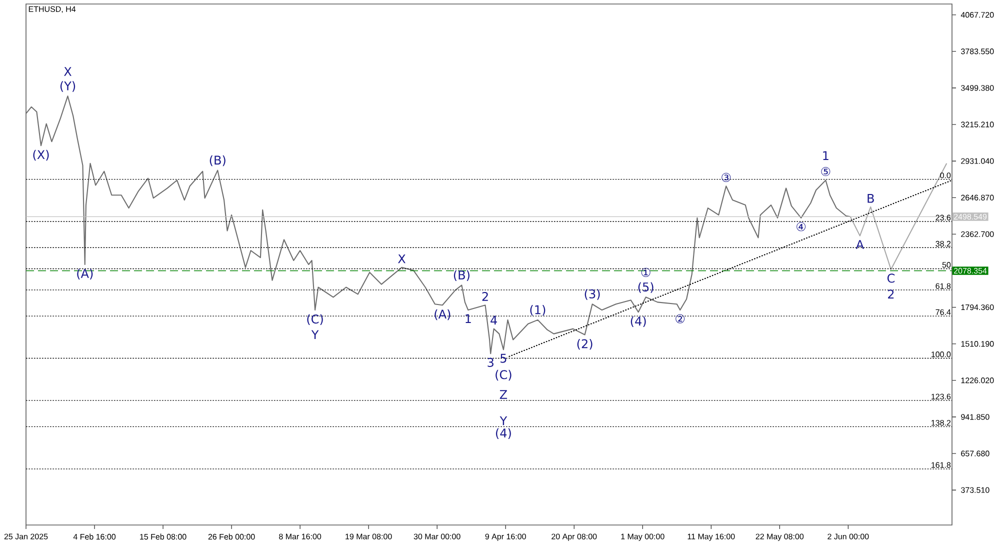 This screenshot has width=1000, height=545. I want to click on annotation: 5, so click(503, 358).